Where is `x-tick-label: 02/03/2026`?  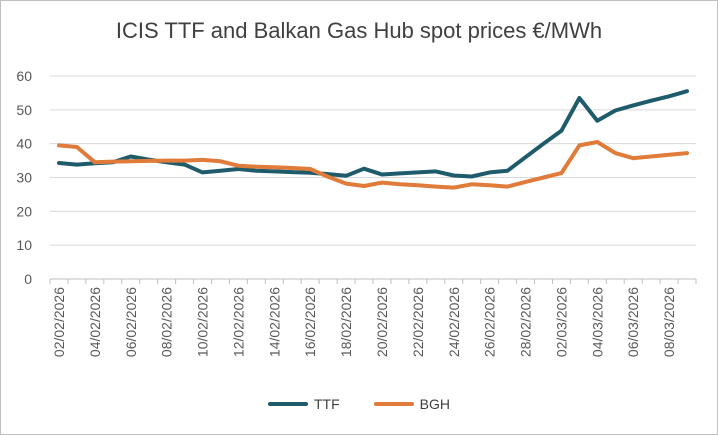 x-tick-label: 02/03/2026 is located at coordinates (561, 322).